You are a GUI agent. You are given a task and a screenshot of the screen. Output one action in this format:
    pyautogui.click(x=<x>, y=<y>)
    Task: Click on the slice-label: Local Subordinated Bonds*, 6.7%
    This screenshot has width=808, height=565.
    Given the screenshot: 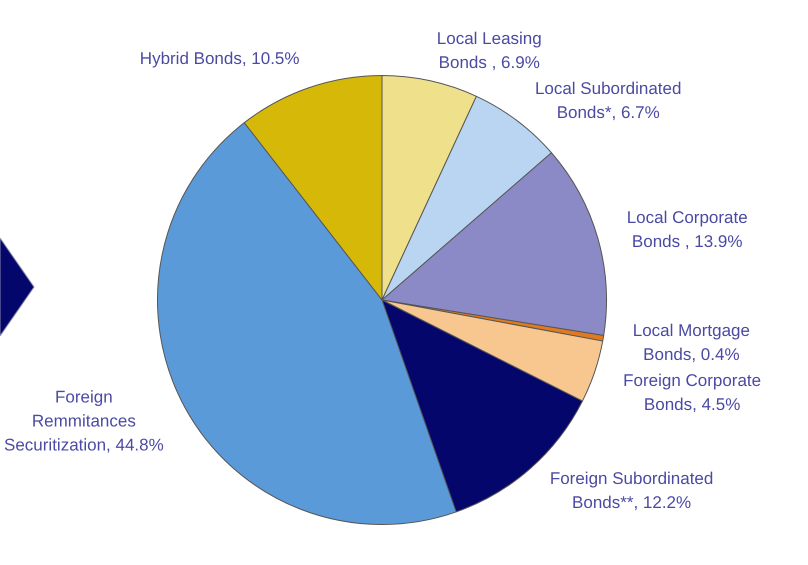 What is the action you would take?
    pyautogui.click(x=608, y=100)
    